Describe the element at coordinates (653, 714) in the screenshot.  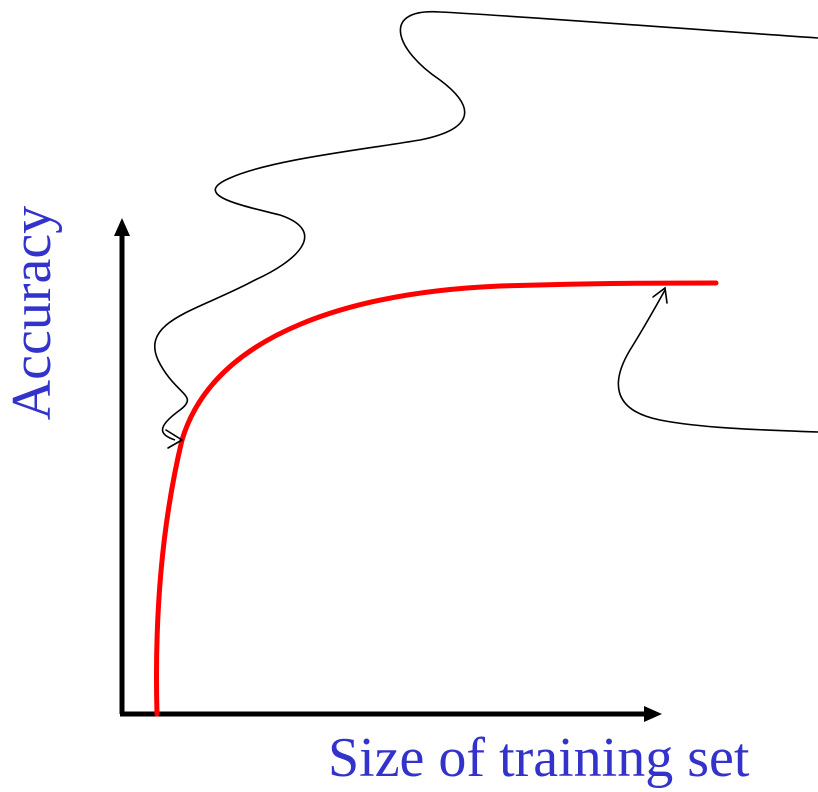
I see `x-axis-arrowhead` at that location.